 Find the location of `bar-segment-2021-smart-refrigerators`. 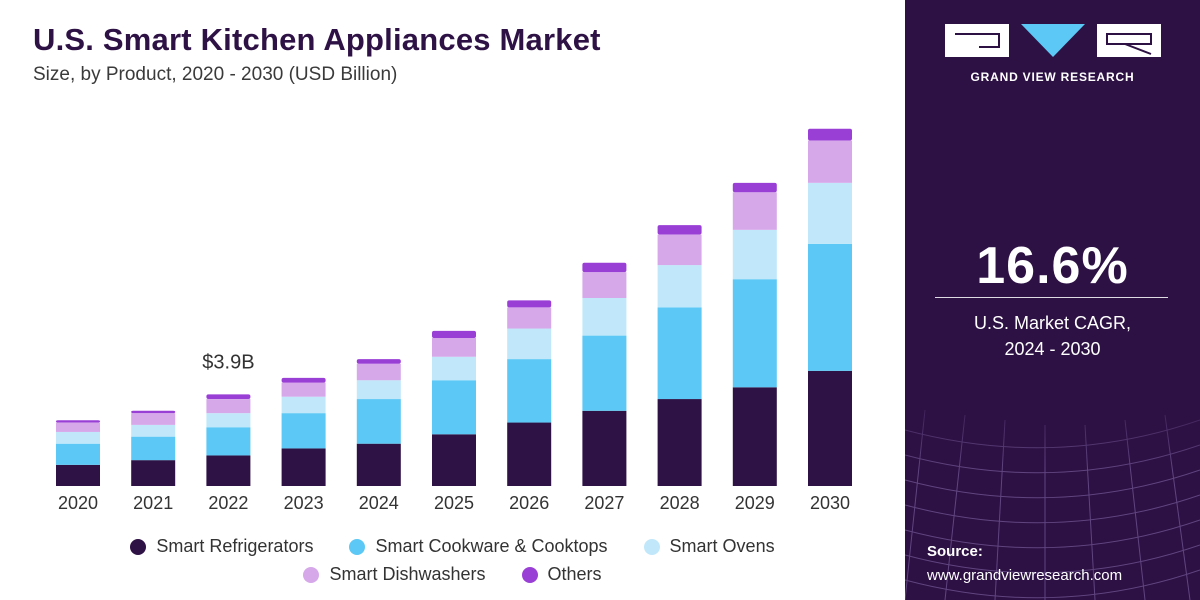

bar-segment-2021-smart-refrigerators is located at coordinates (153, 473).